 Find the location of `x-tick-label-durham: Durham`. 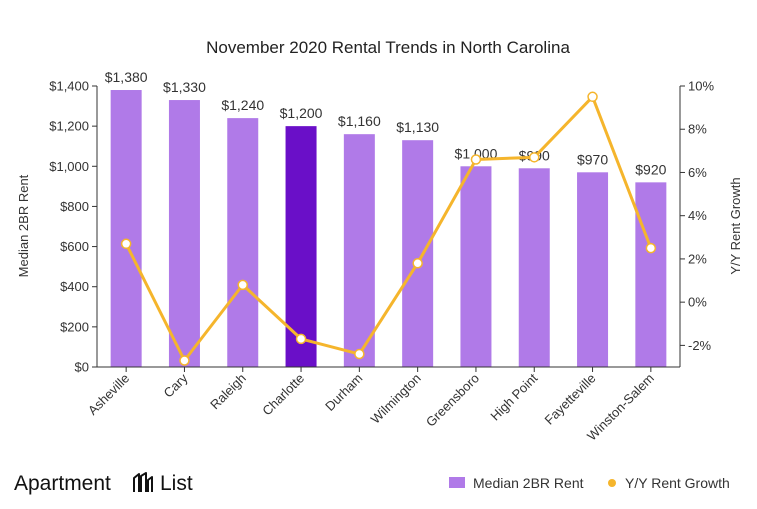

x-tick-label-durham: Durham is located at coordinates (343, 392).